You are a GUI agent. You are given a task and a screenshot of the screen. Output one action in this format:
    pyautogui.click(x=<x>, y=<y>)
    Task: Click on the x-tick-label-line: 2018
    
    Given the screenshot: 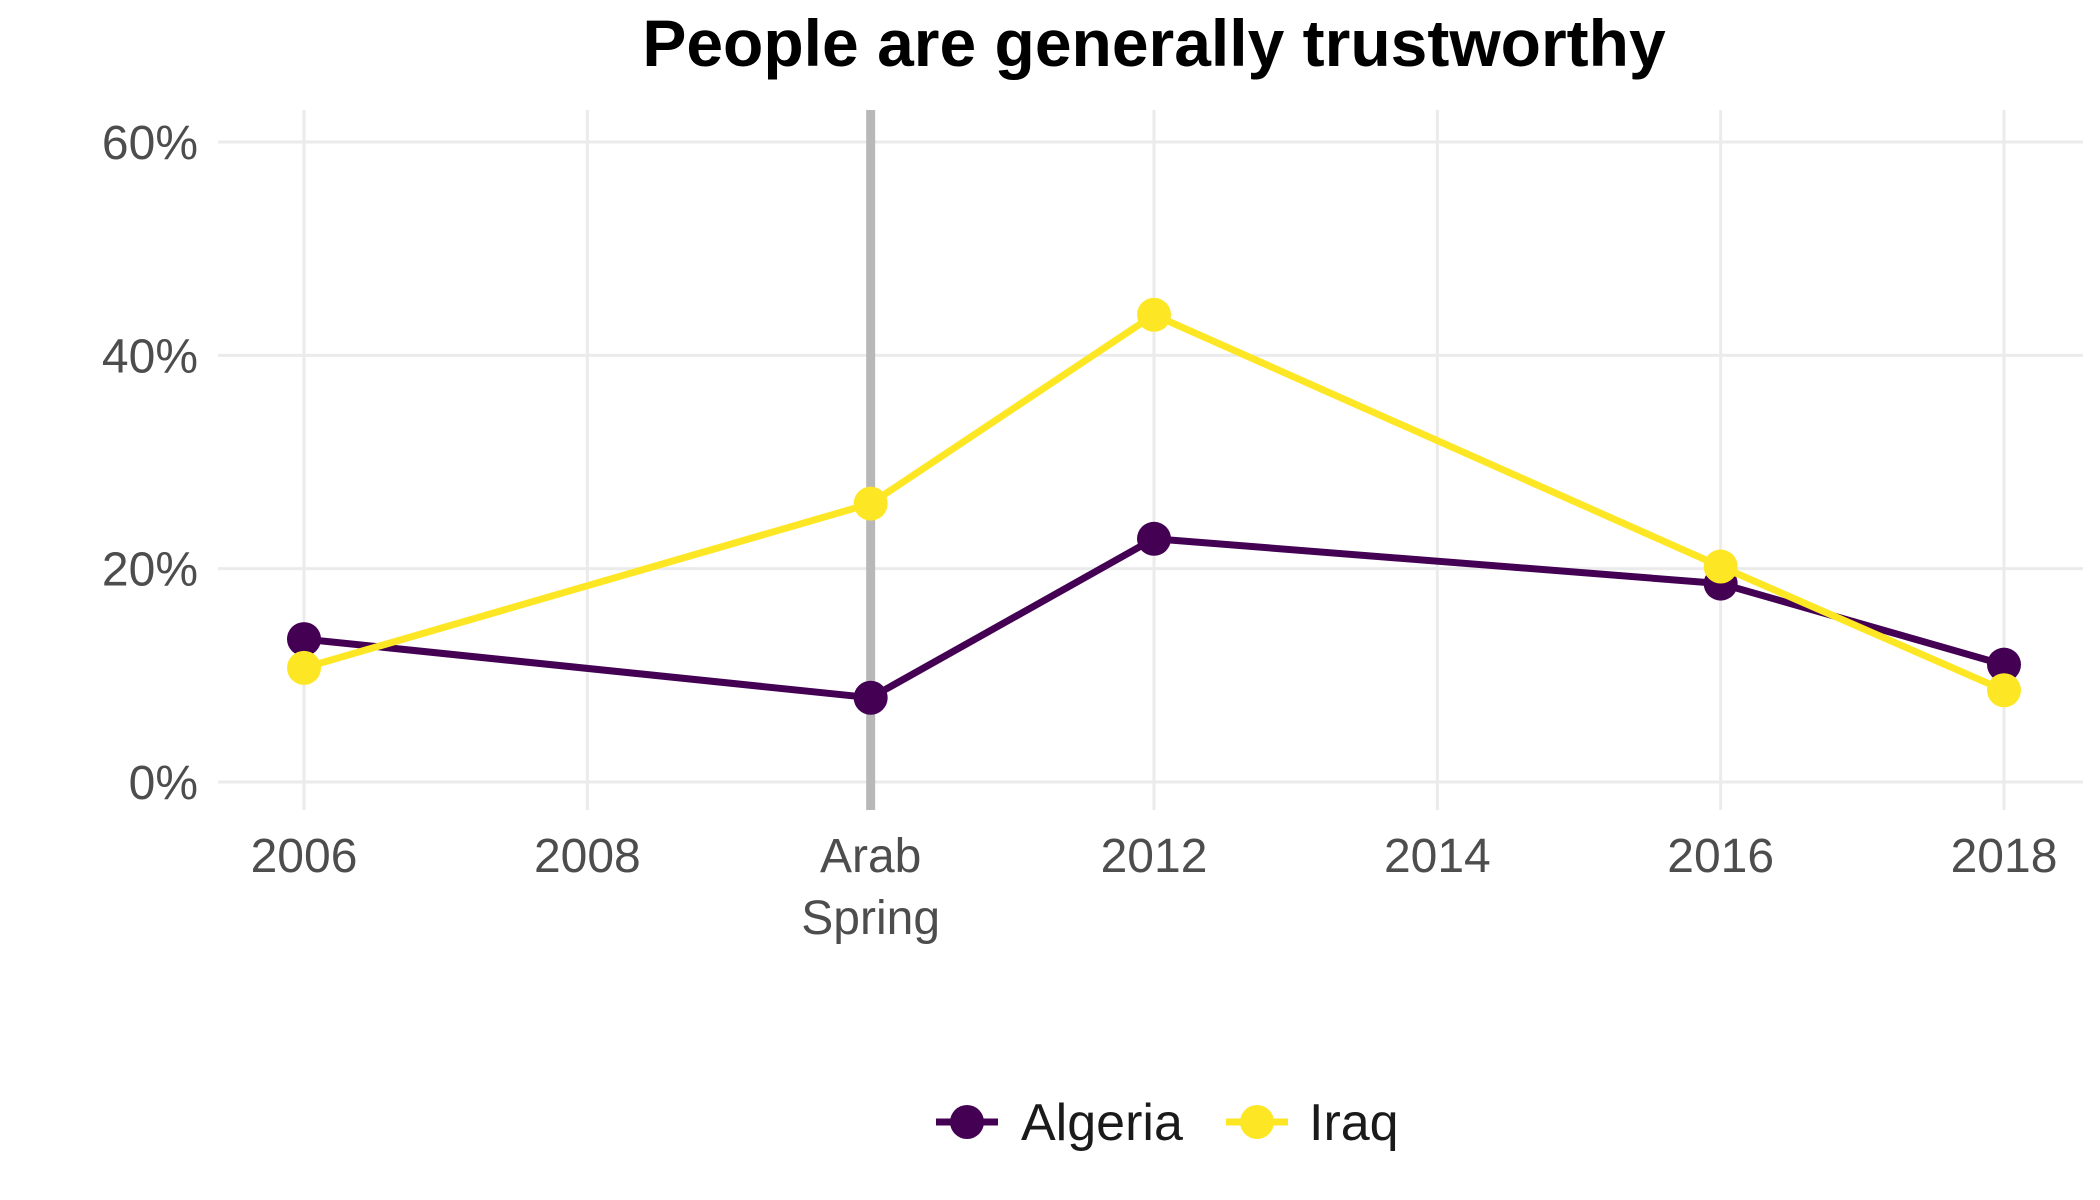 What is the action you would take?
    pyautogui.click(x=2004, y=856)
    